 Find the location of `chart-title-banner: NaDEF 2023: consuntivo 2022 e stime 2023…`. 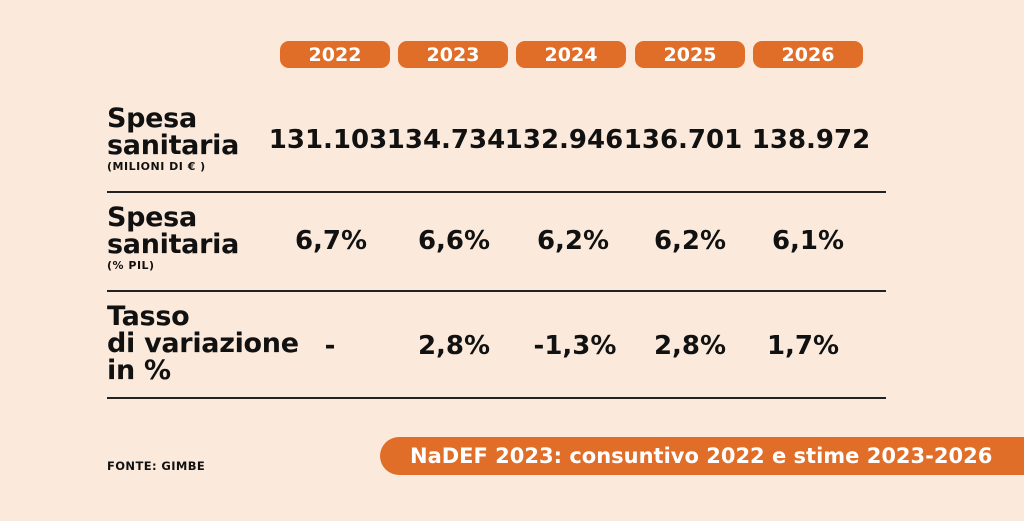

chart-title-banner: NaDEF 2023: consuntivo 2022 e stime 2023… is located at coordinates (702, 456).